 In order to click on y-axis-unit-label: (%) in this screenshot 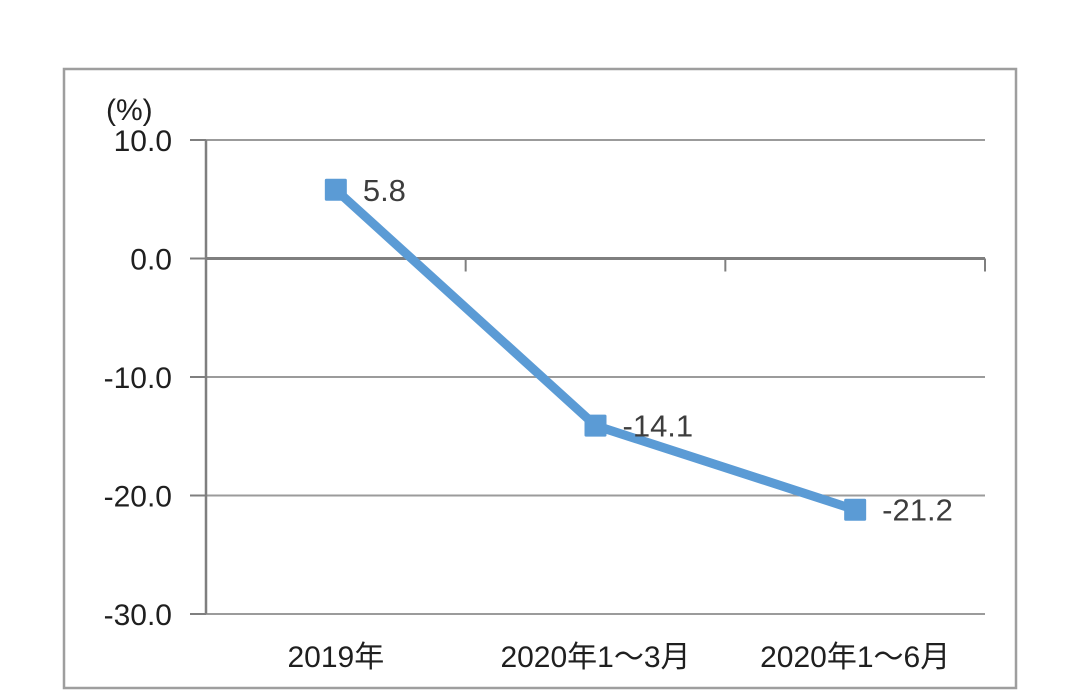, I will do `click(129, 110)`.